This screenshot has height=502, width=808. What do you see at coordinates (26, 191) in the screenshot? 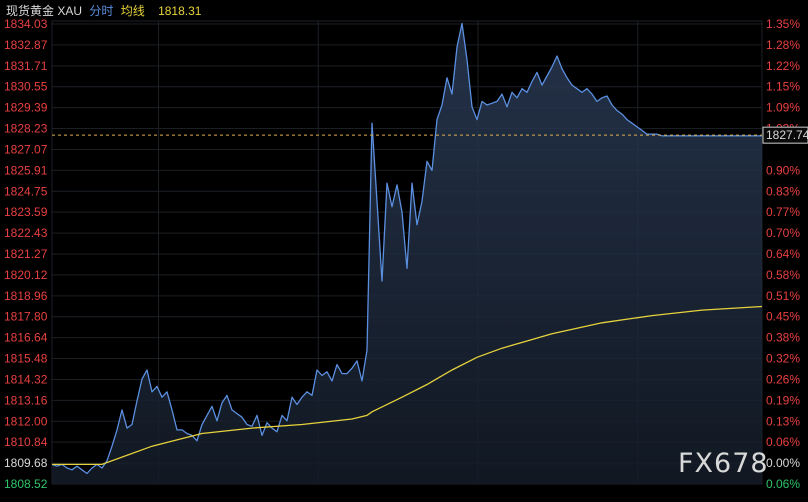
I see `y-tick-label-left: 1824.75` at bounding box center [26, 191].